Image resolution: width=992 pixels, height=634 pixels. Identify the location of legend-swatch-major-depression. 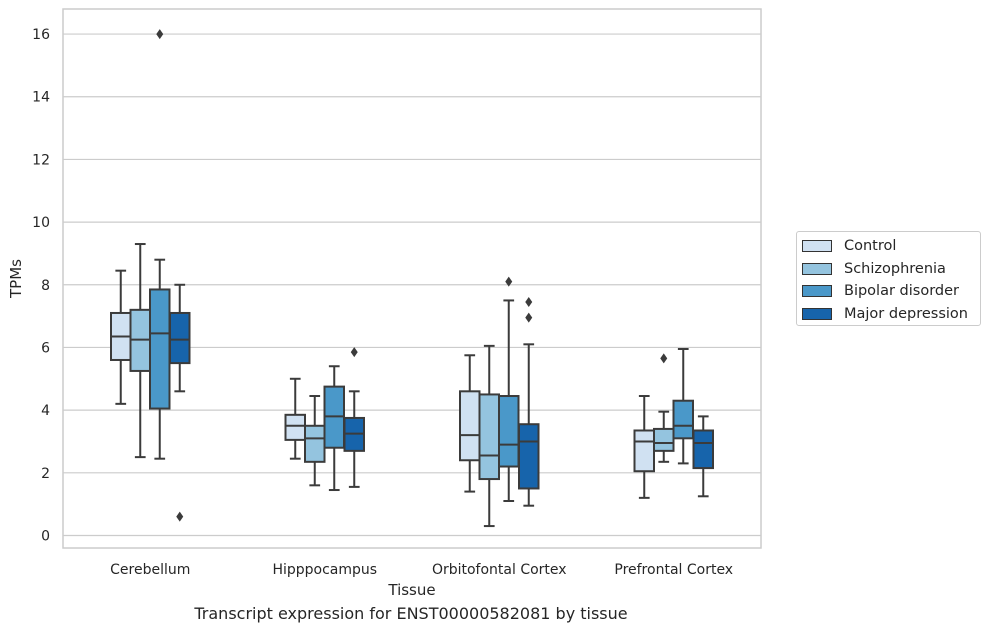
(817, 313).